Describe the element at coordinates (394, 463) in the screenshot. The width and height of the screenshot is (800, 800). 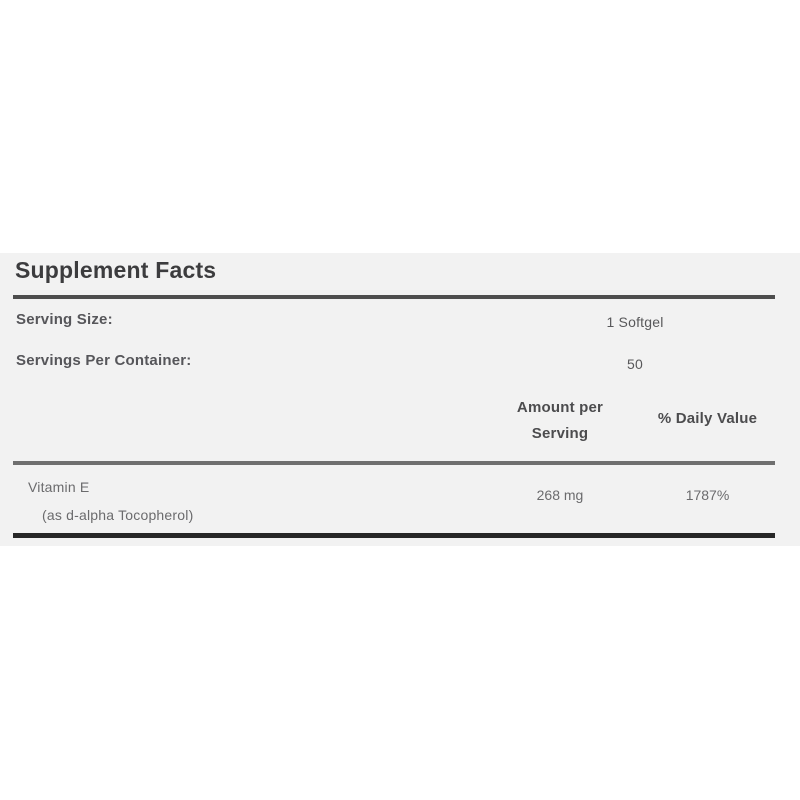
I see `header-divider` at that location.